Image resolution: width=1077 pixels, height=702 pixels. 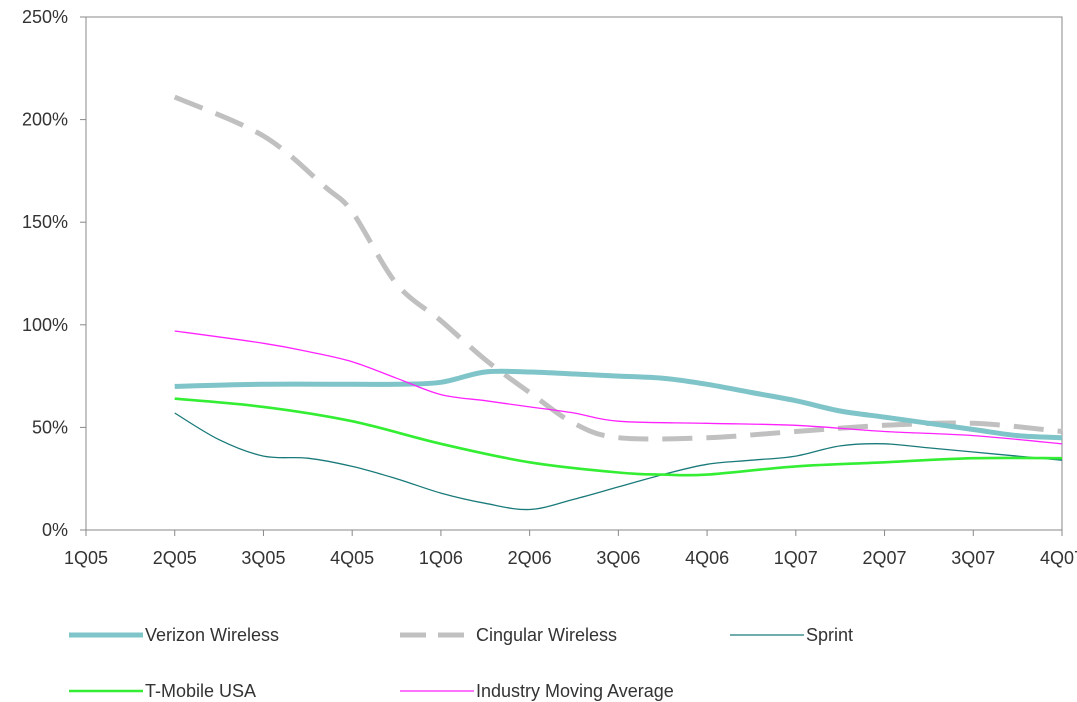 What do you see at coordinates (54, 273) in the screenshot?
I see `y-axis: 0% 50% 100% 150% 200% 250%` at bounding box center [54, 273].